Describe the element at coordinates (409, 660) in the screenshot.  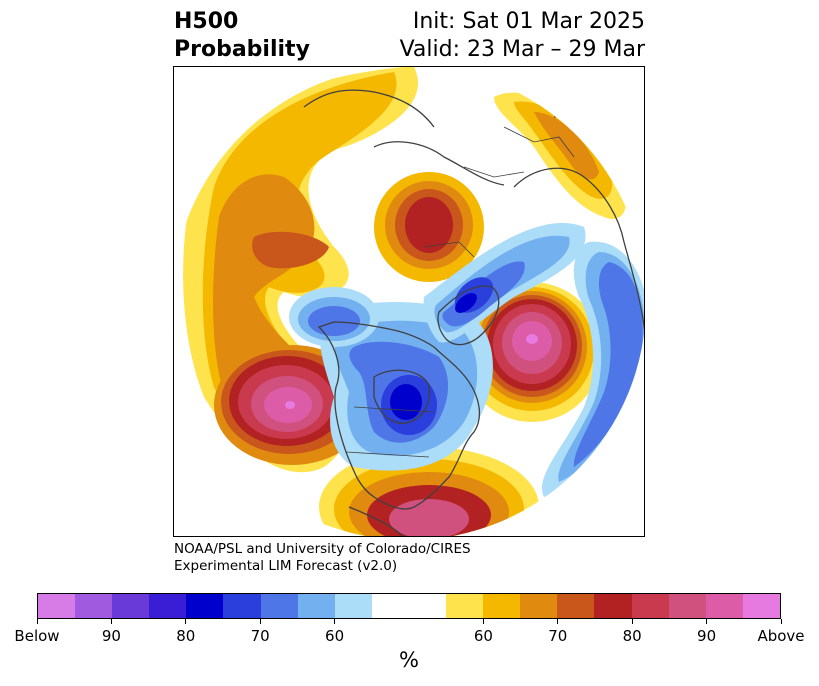
I see `colorbar-unit-label: %` at that location.